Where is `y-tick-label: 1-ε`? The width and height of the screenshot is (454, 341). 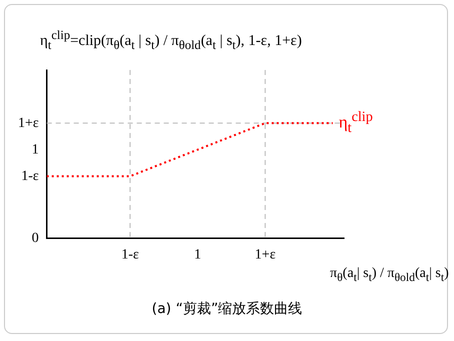 y-tick-label: 1-ε is located at coordinates (30, 176).